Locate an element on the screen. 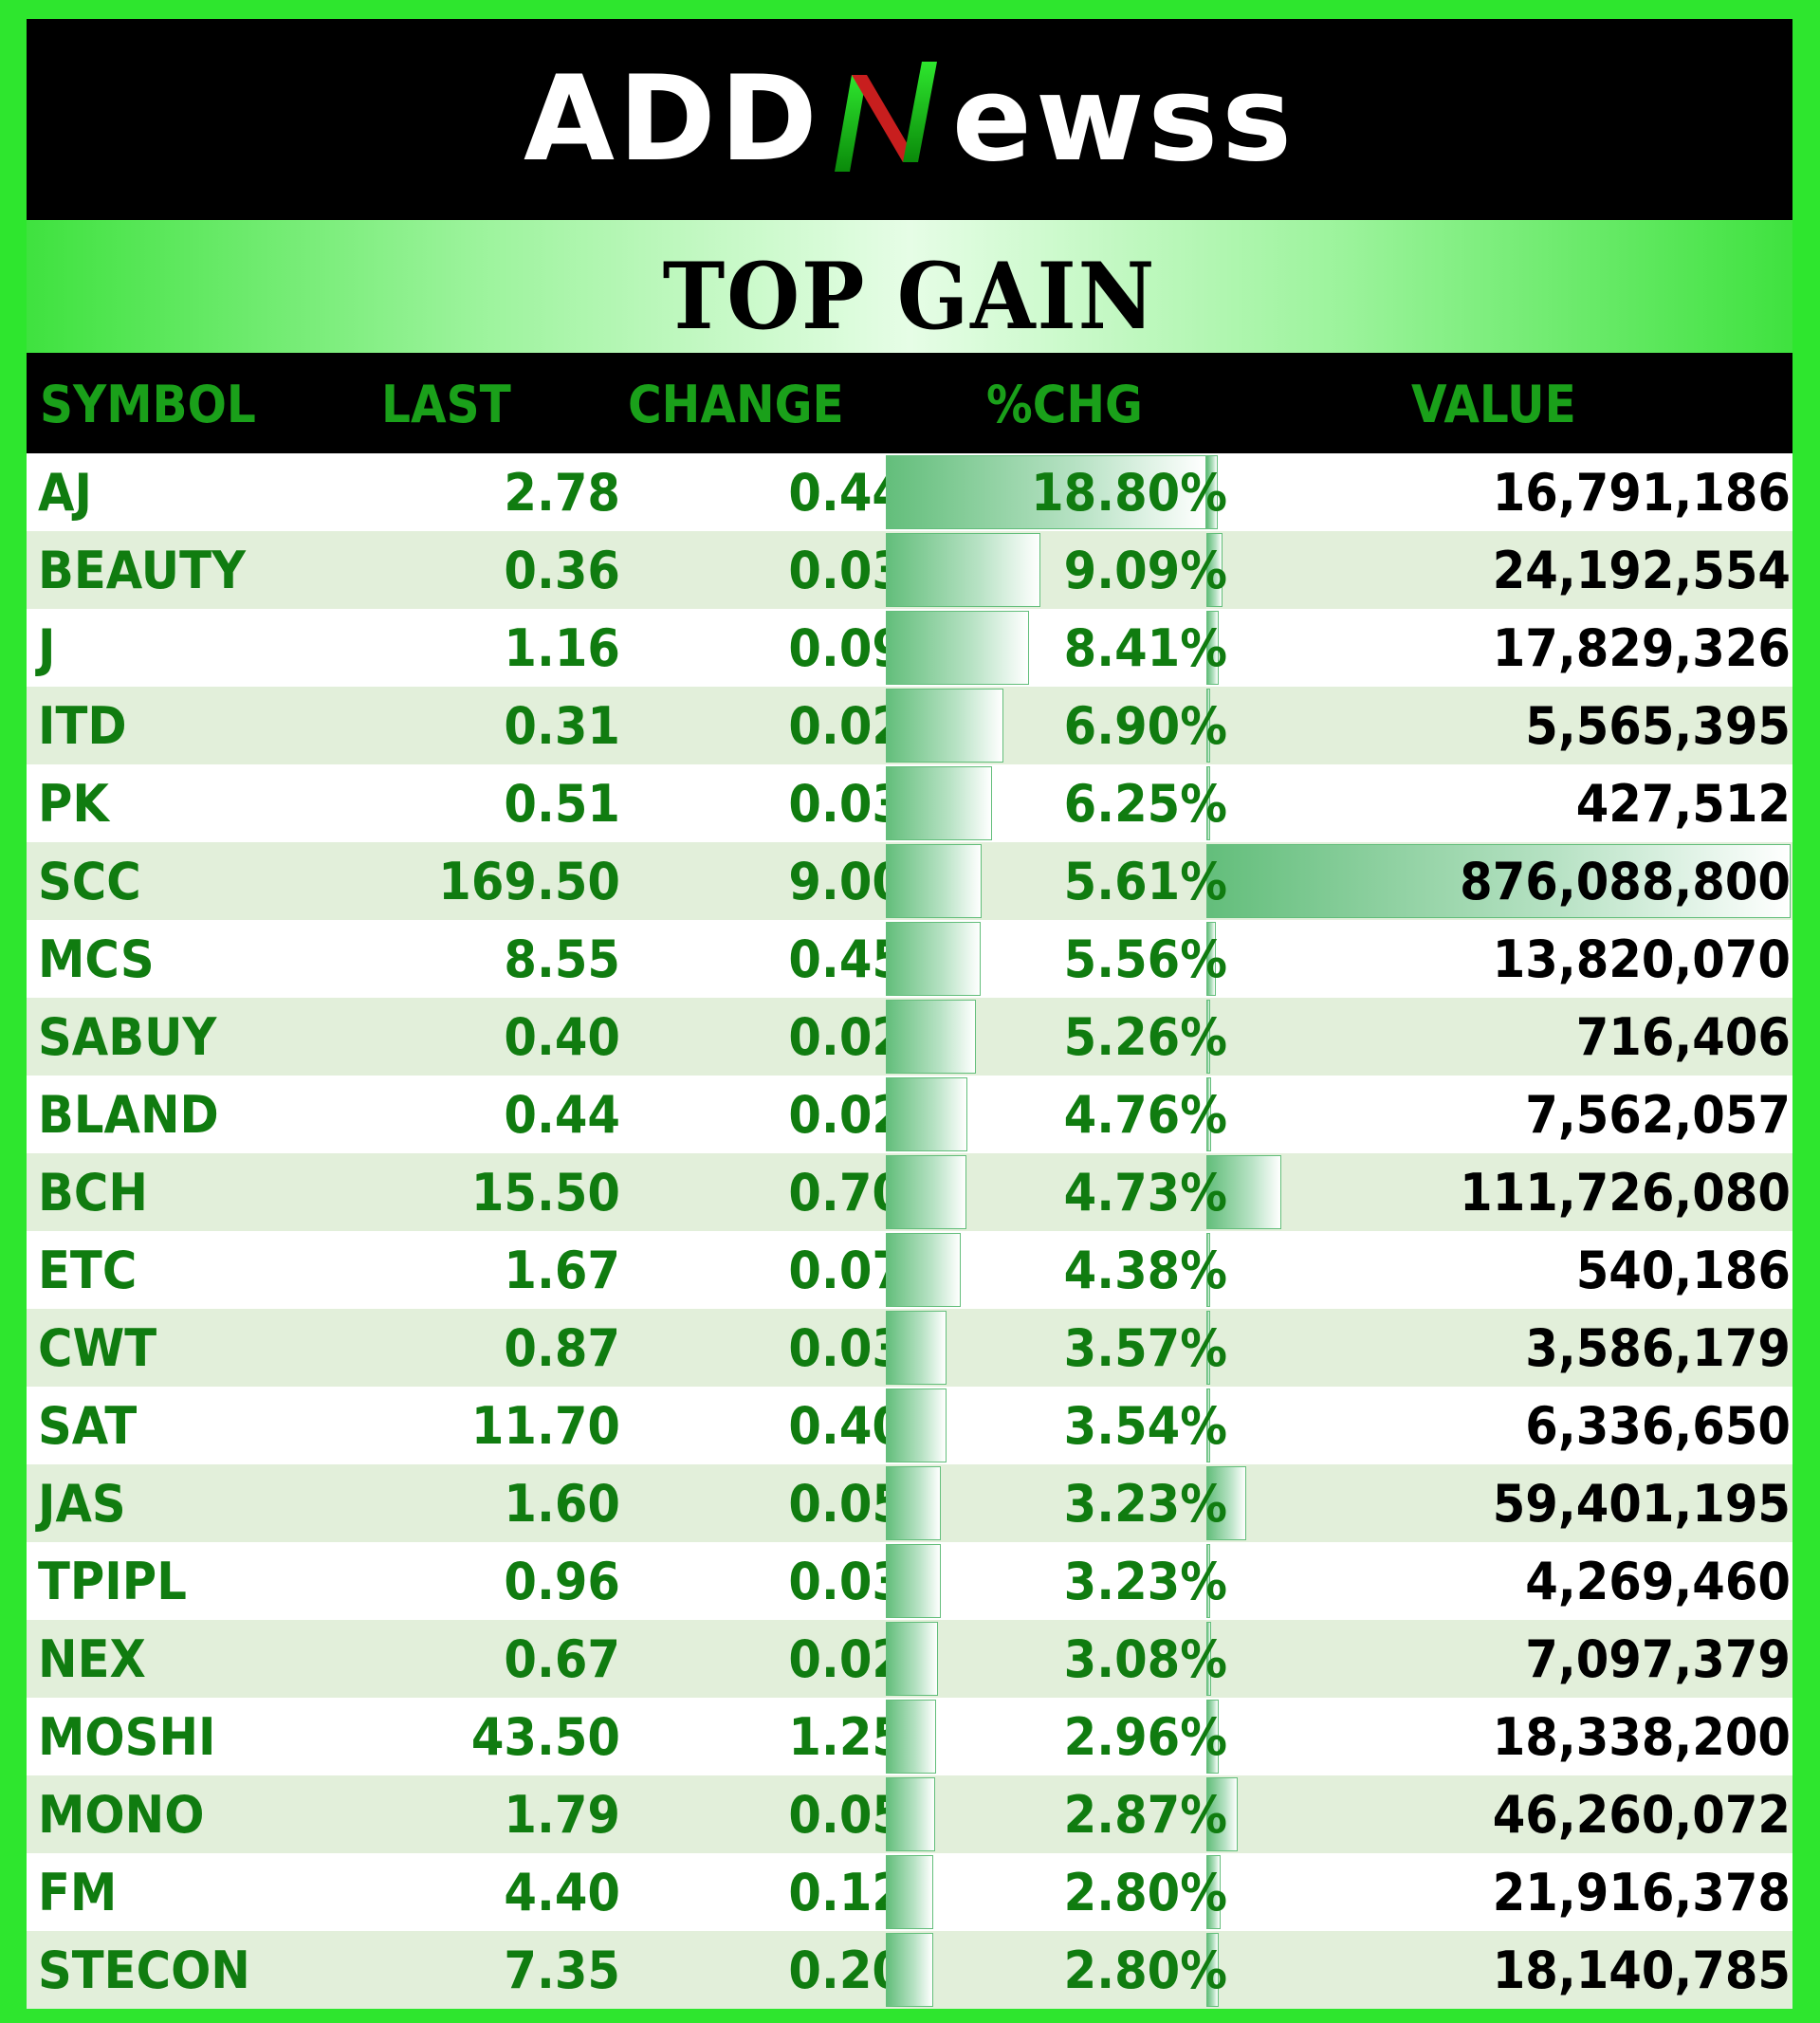 The image size is (1820, 2023). pct-change-cell: 18.80% is located at coordinates (1129, 493).